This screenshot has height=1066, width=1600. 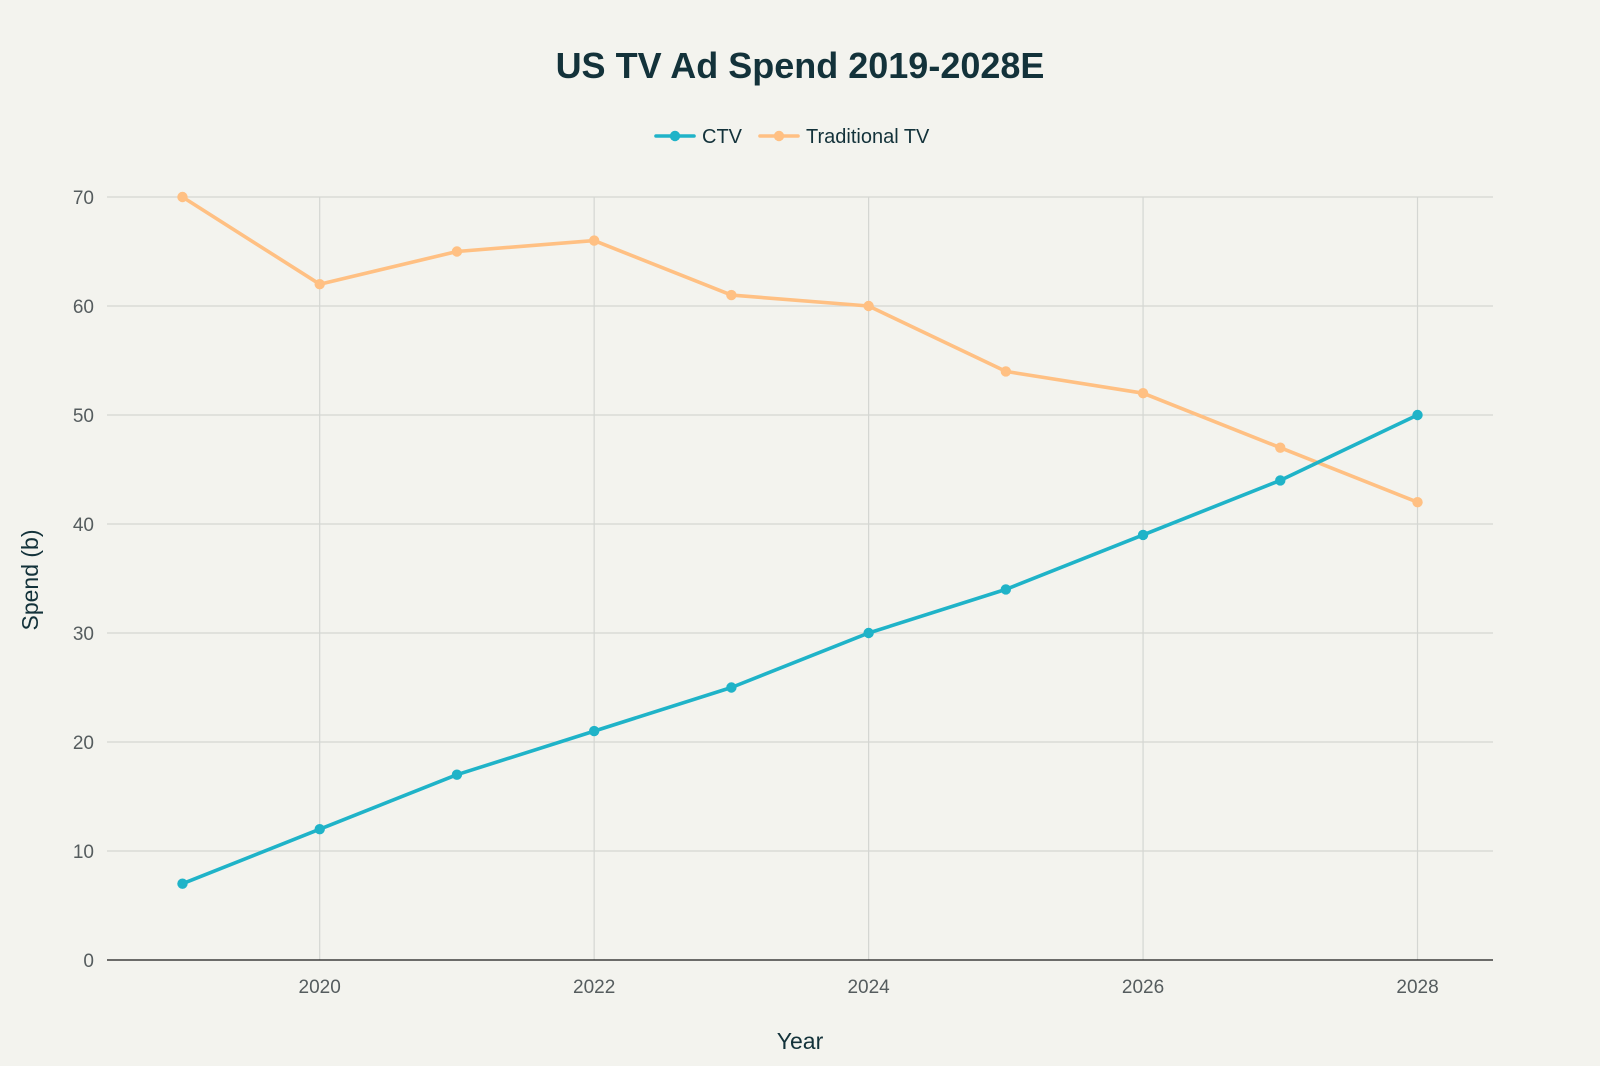 I want to click on y-tick-label: 10, so click(x=83, y=852).